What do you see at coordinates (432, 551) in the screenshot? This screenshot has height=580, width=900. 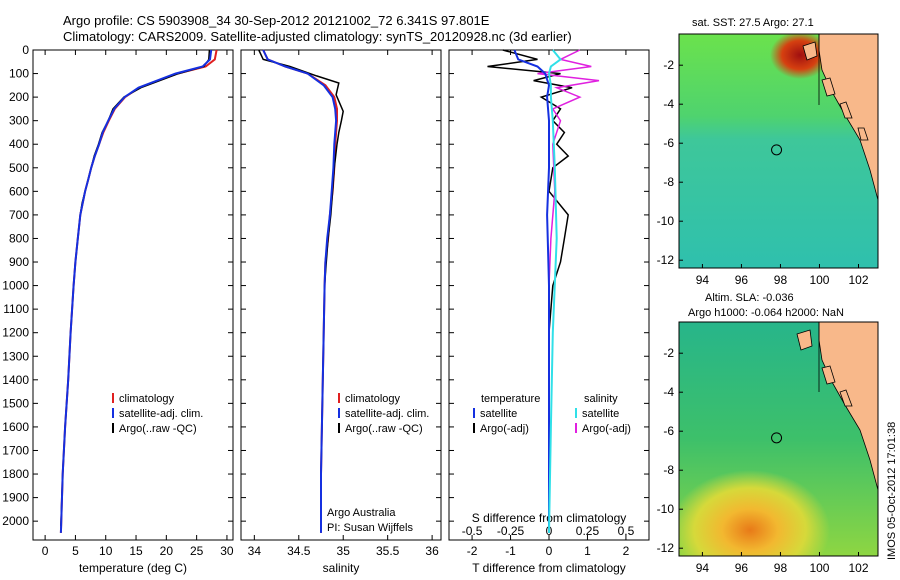 I see `salinity-xtick-label: 36` at bounding box center [432, 551].